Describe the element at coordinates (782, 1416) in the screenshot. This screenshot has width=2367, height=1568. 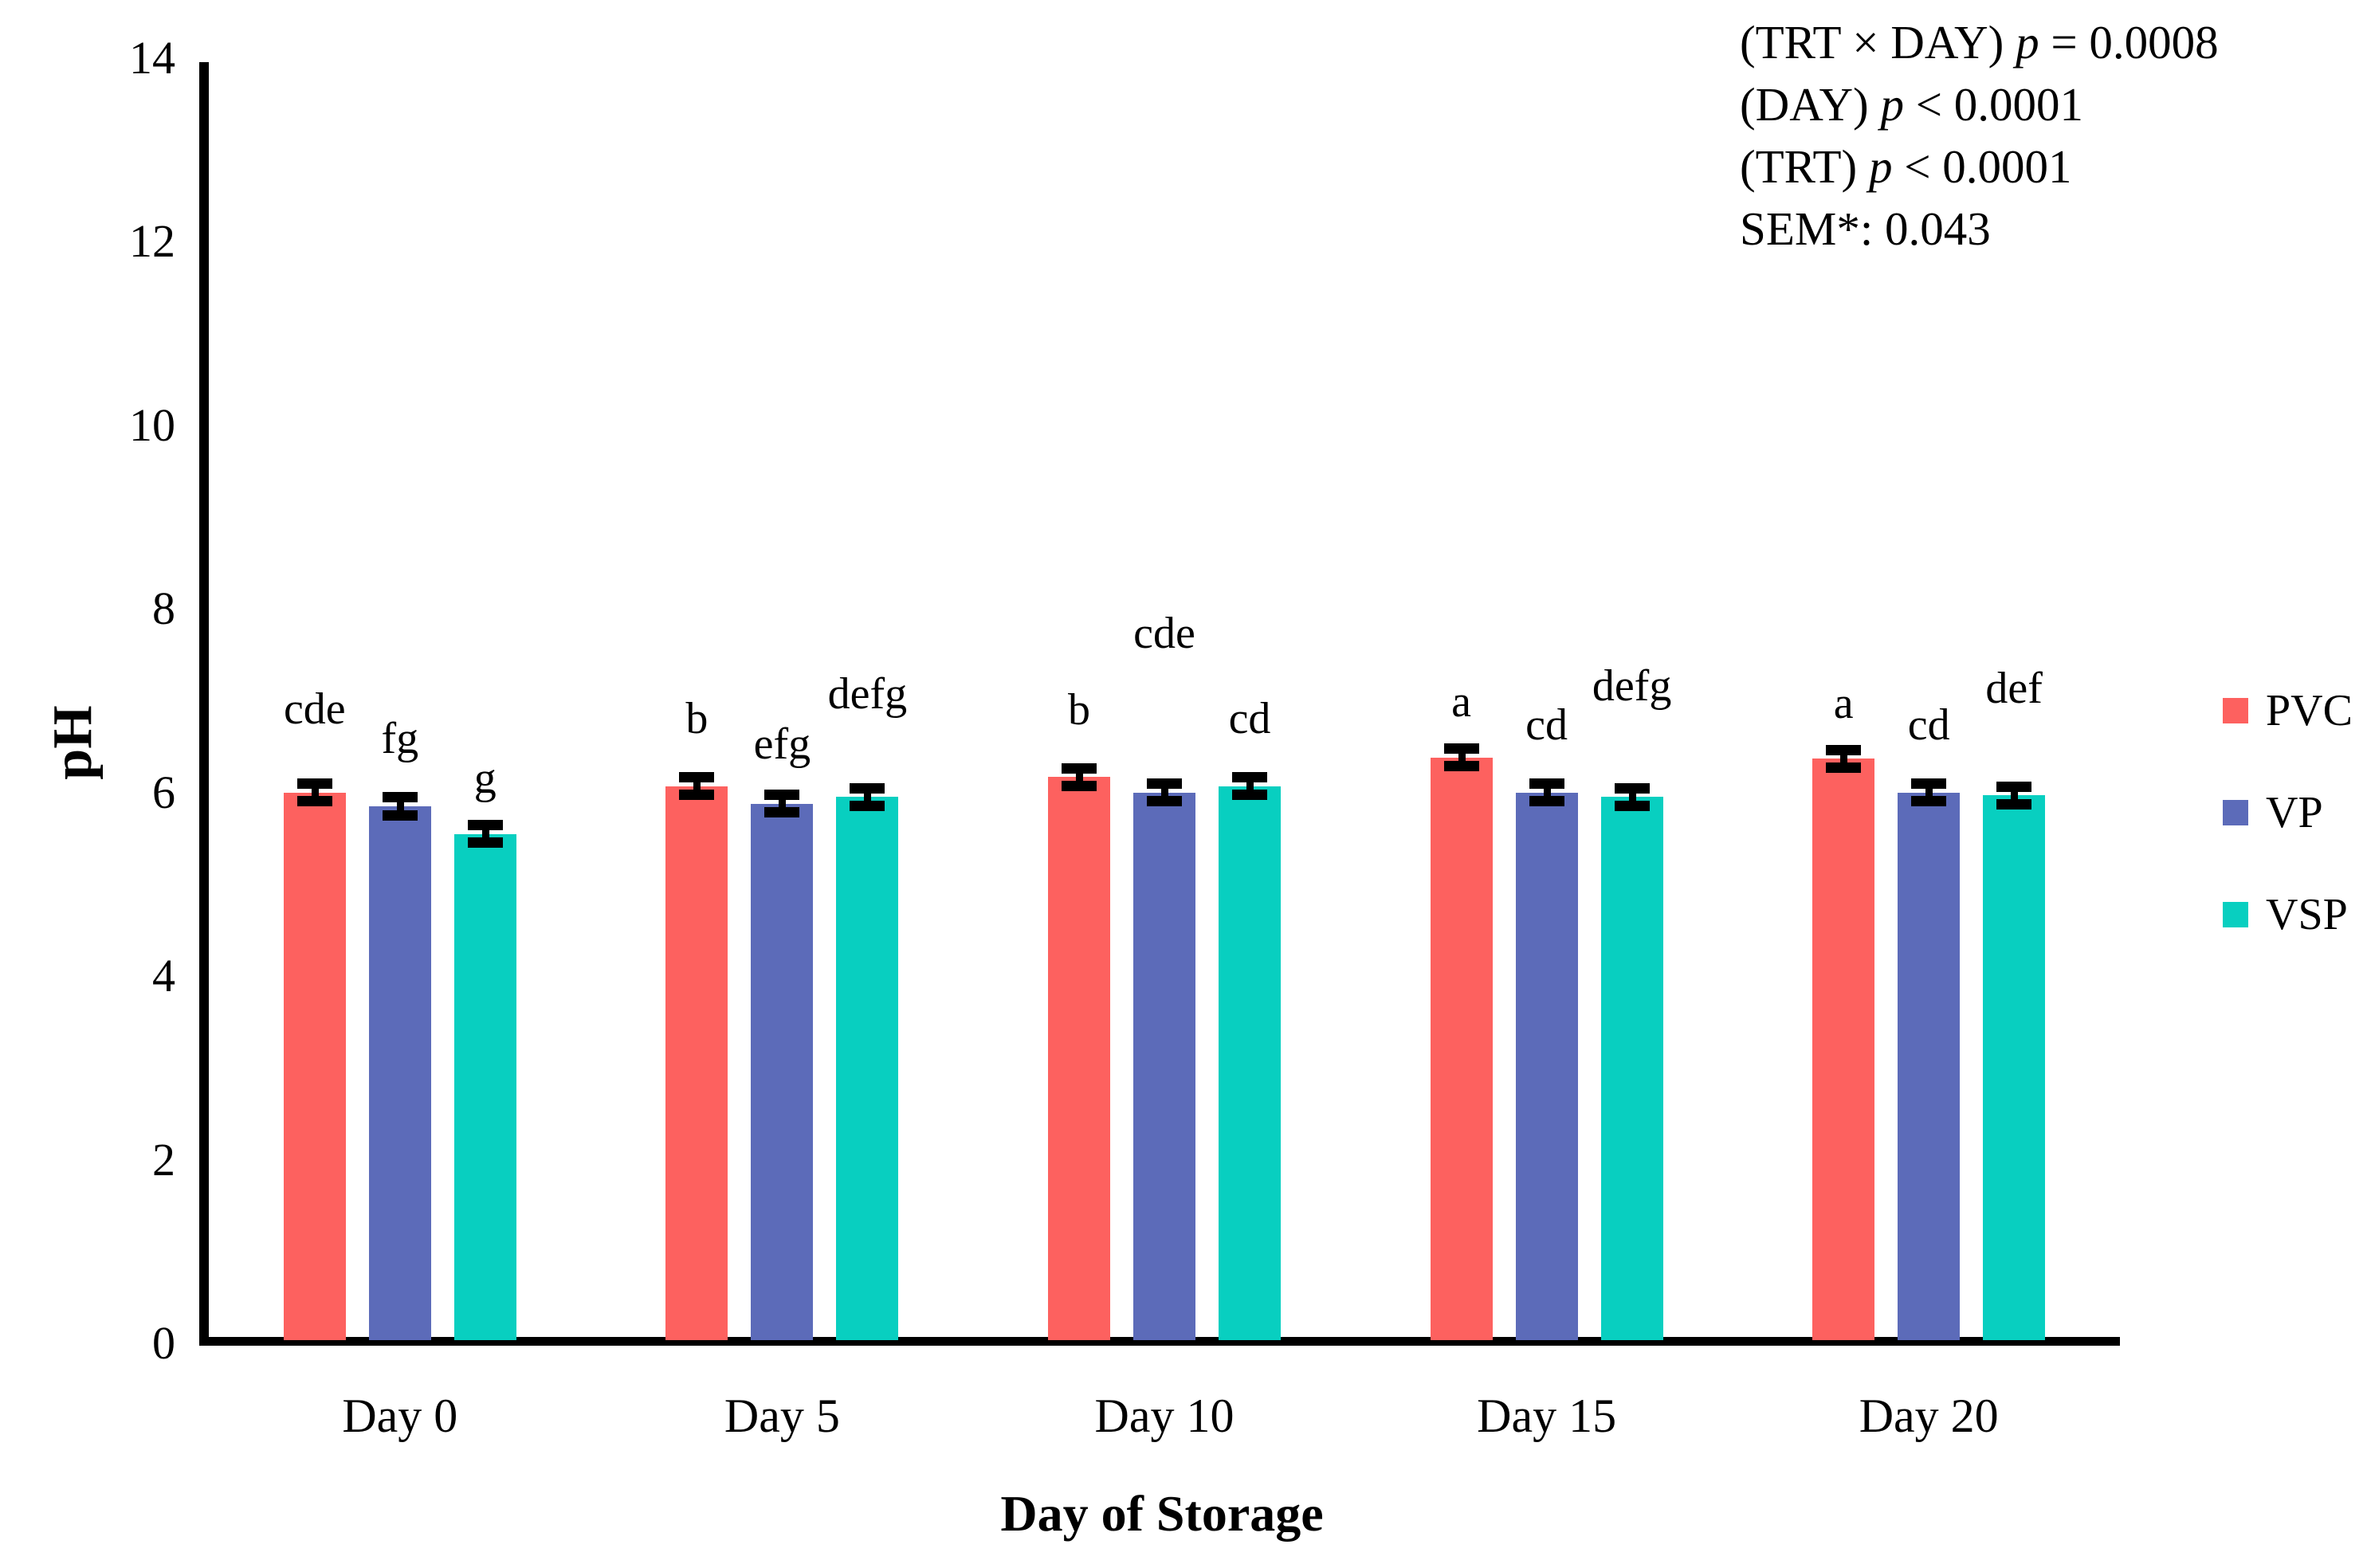
I see `x-tick-label: Day 5` at that location.